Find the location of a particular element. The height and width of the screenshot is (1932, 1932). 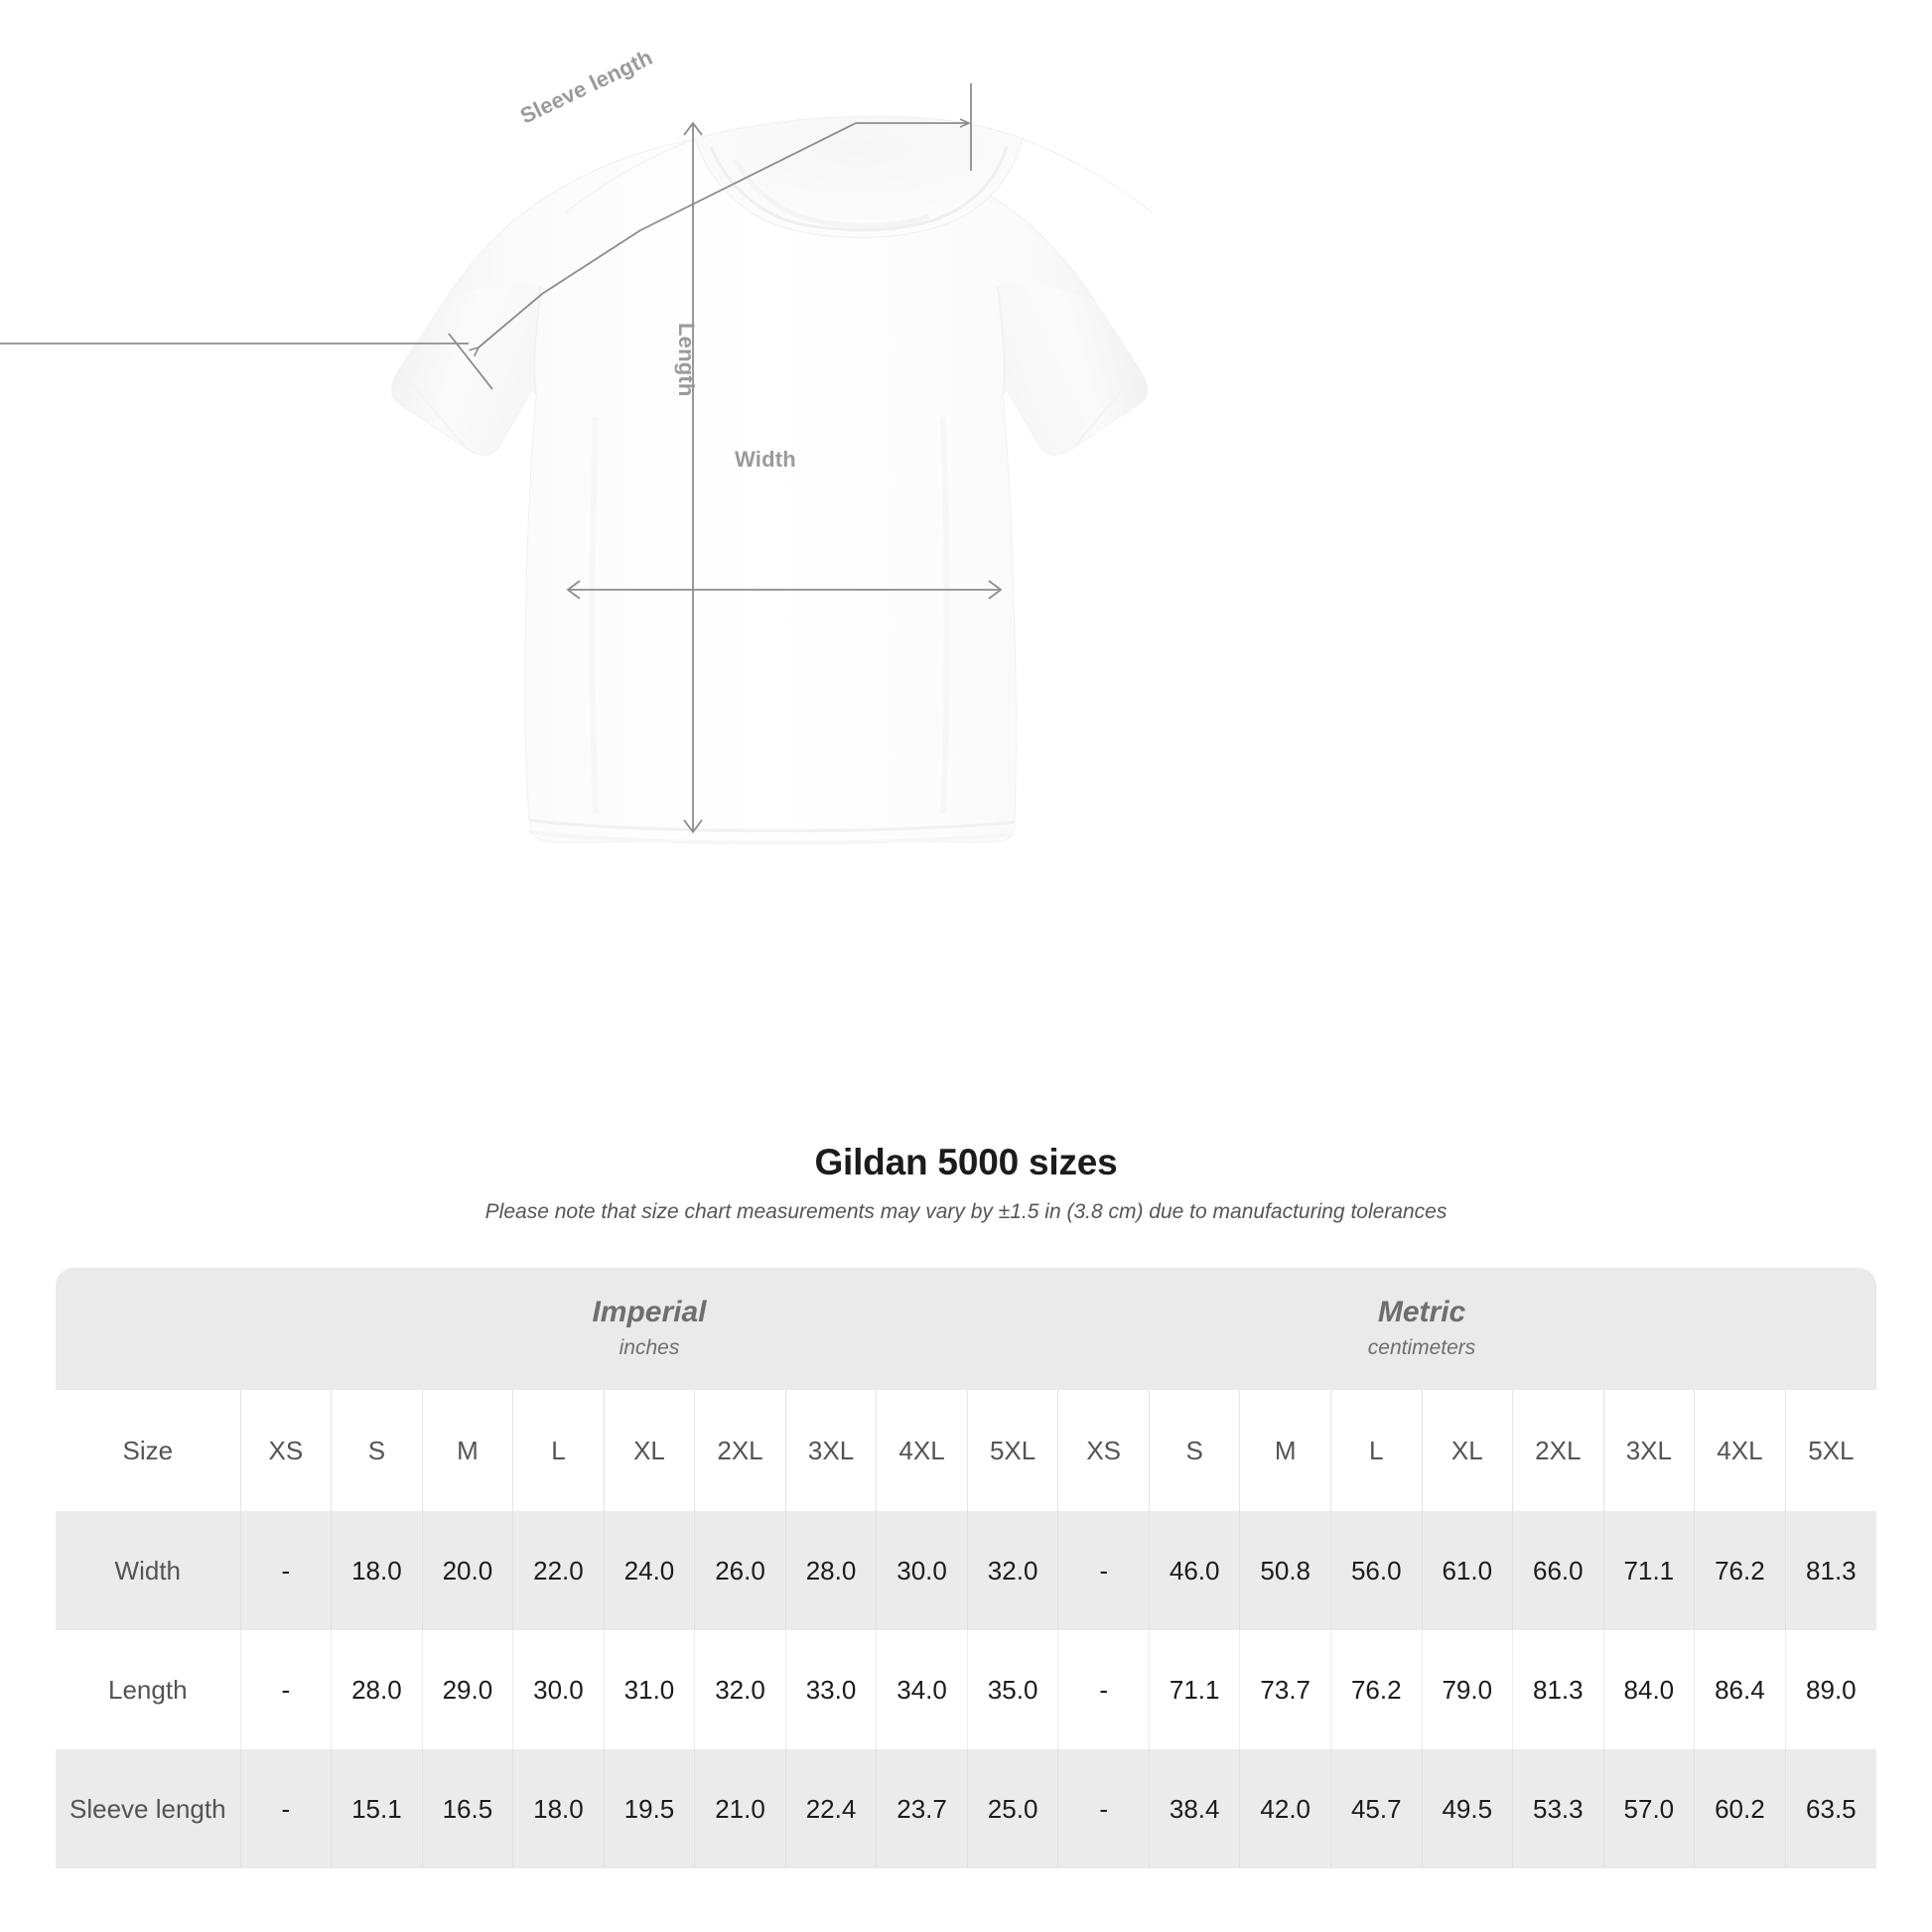

length-arrowhead-bottom is located at coordinates (693, 826).